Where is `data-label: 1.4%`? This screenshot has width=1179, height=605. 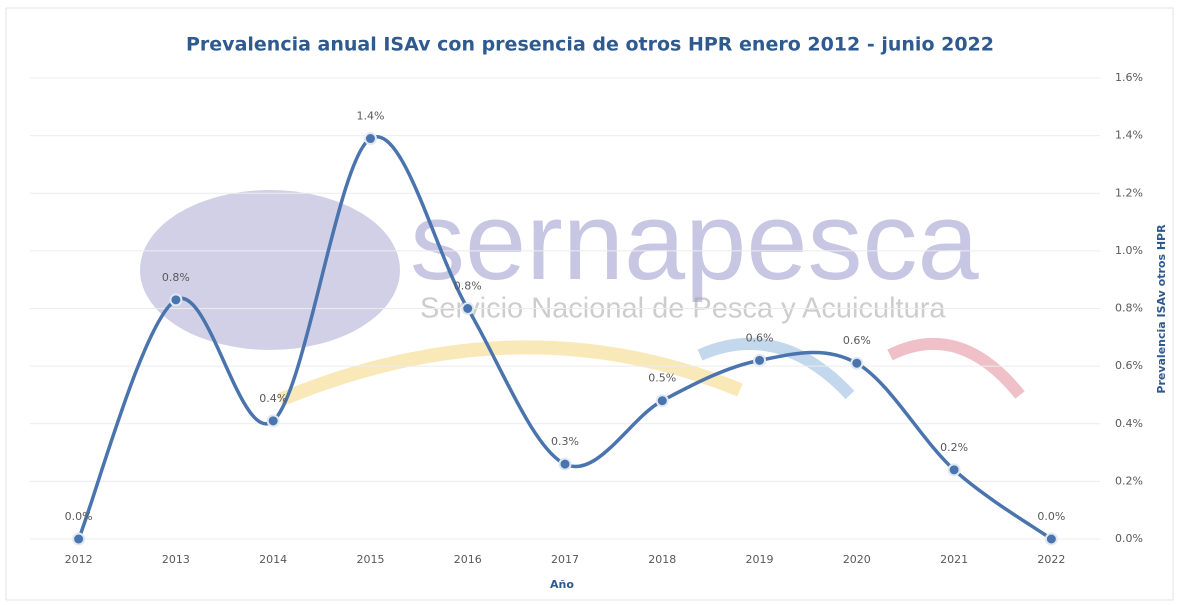
data-label: 1.4% is located at coordinates (370, 116).